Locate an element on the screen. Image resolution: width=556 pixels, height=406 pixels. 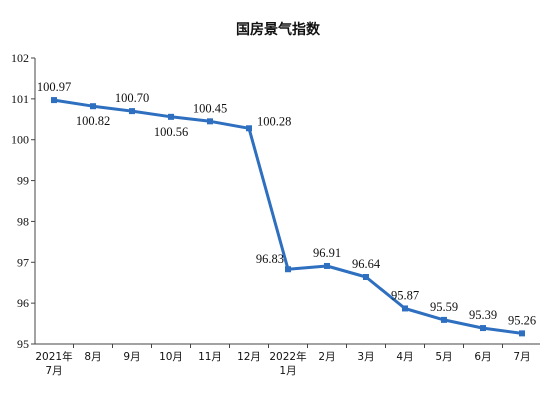
y-tick-label: 100 is located at coordinates (20, 140).